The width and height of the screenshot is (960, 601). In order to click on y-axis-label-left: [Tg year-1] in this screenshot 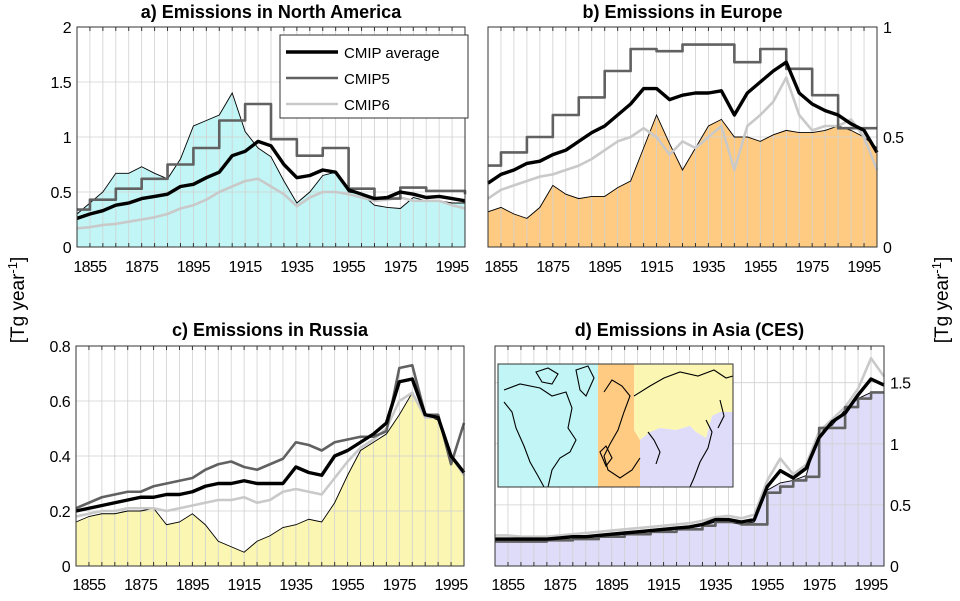, I will do `click(17, 300)`.